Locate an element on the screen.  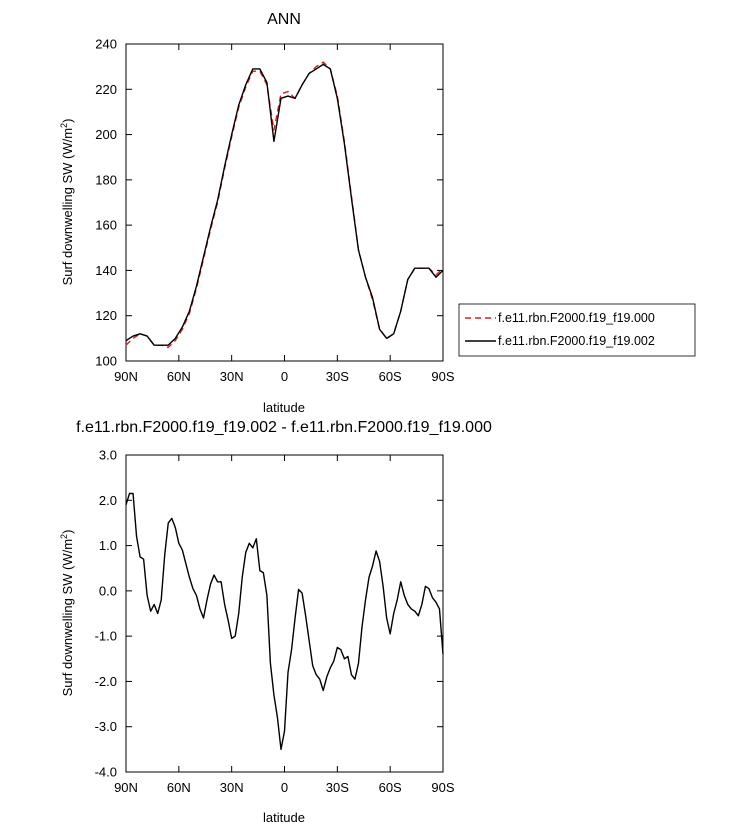
legend-label-002: f.e11.rbn.F2000.f19_f19.002 is located at coordinates (576, 341).